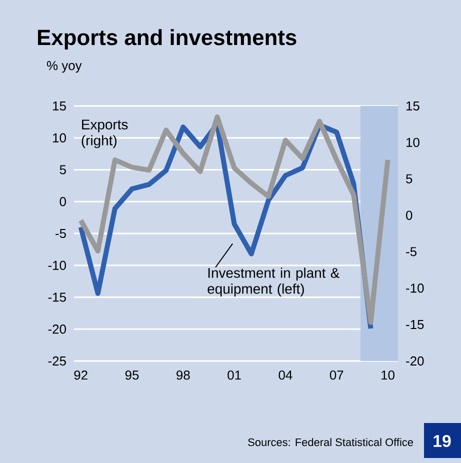  I want to click on x-tick-label: 92, so click(81, 375).